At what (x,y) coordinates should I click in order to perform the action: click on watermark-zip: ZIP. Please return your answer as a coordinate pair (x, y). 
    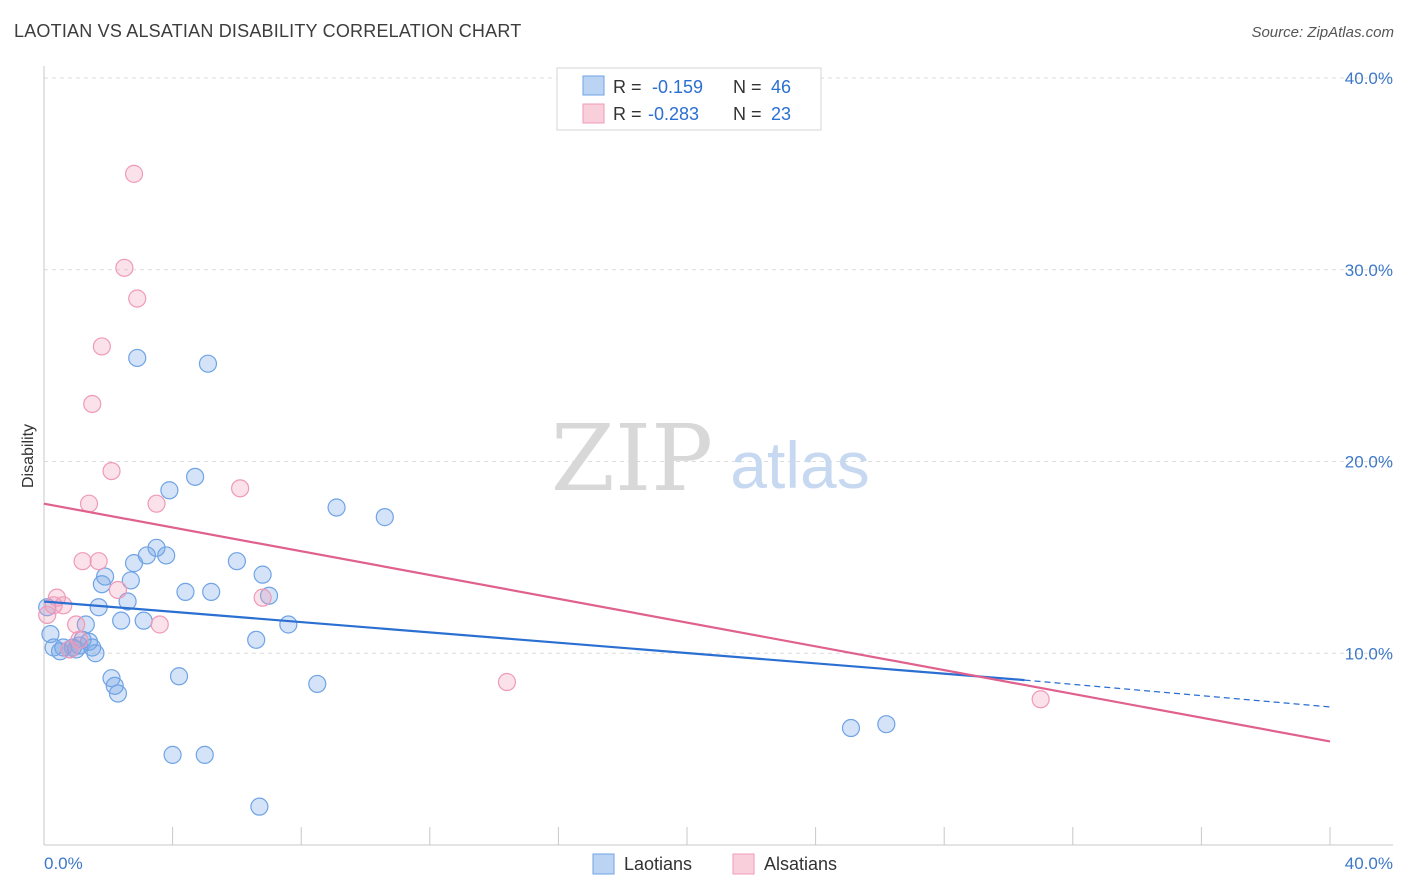
    Looking at the image, I should click on (632, 458).